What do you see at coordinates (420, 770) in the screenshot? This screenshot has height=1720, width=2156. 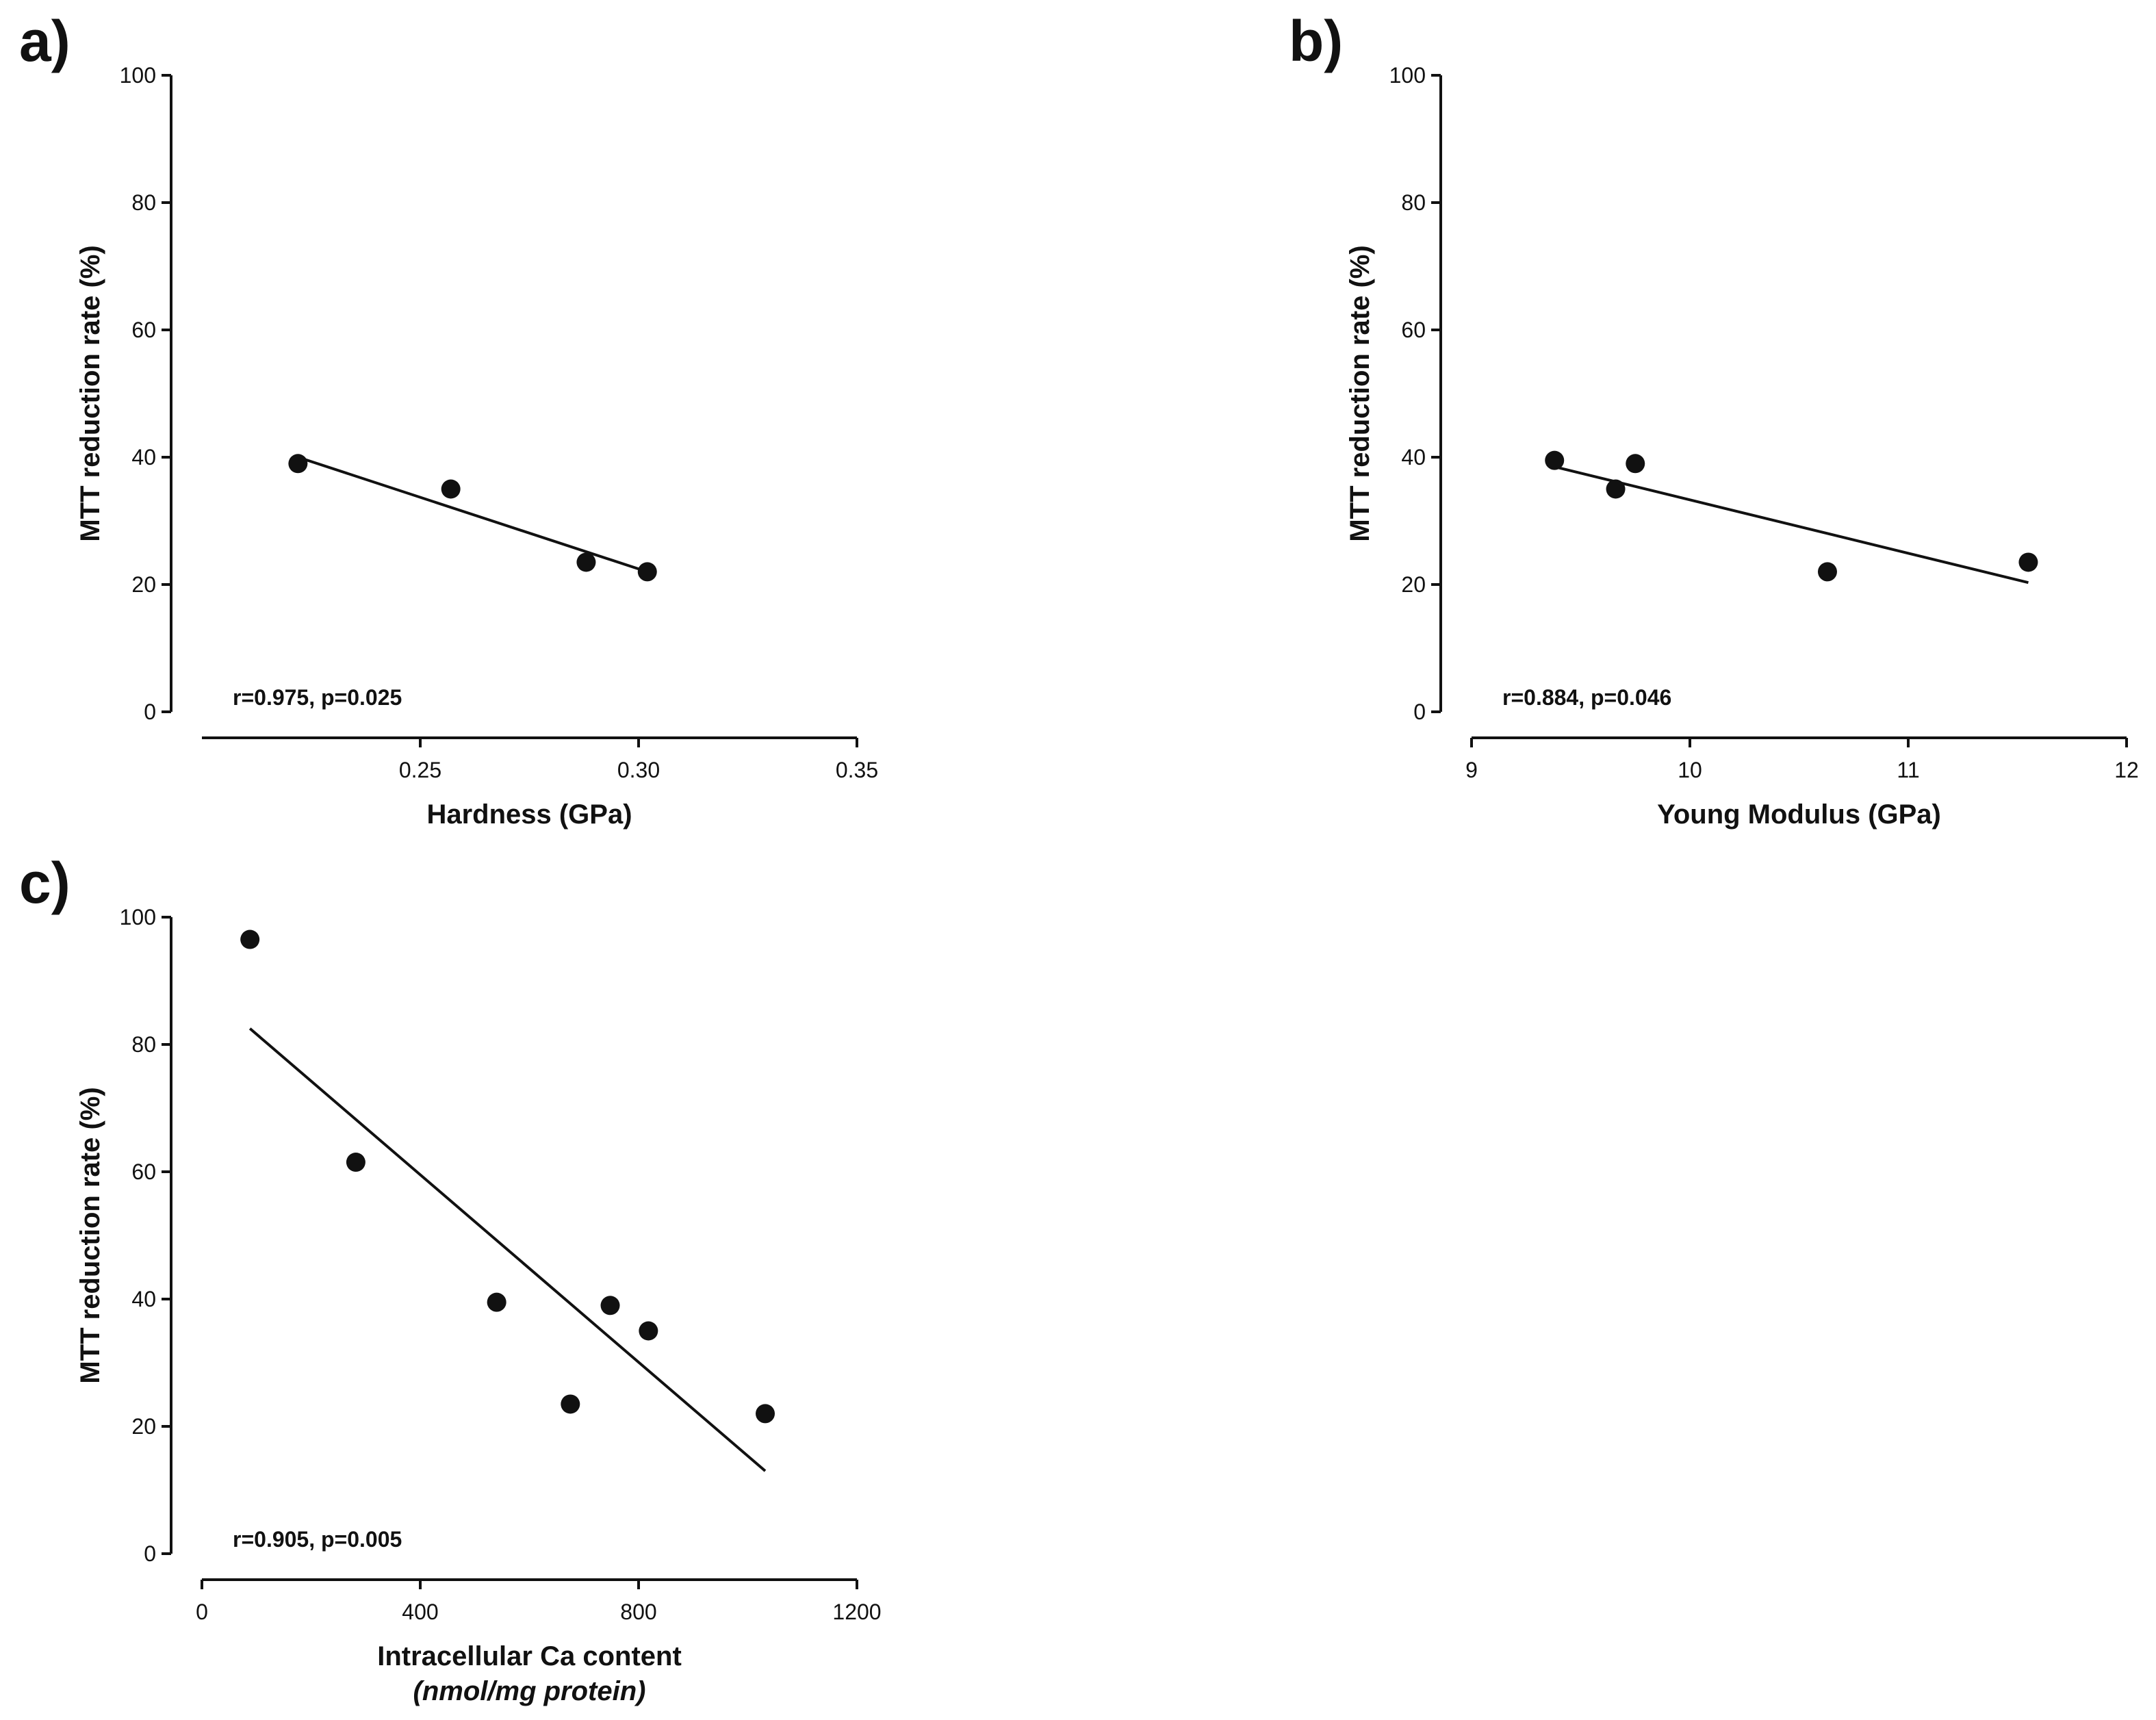 I see `x-tick-label: 0.25` at bounding box center [420, 770].